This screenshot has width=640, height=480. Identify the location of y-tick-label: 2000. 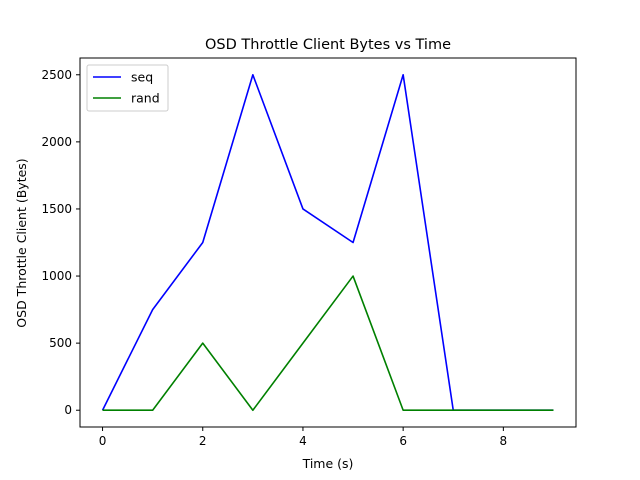
(56, 142).